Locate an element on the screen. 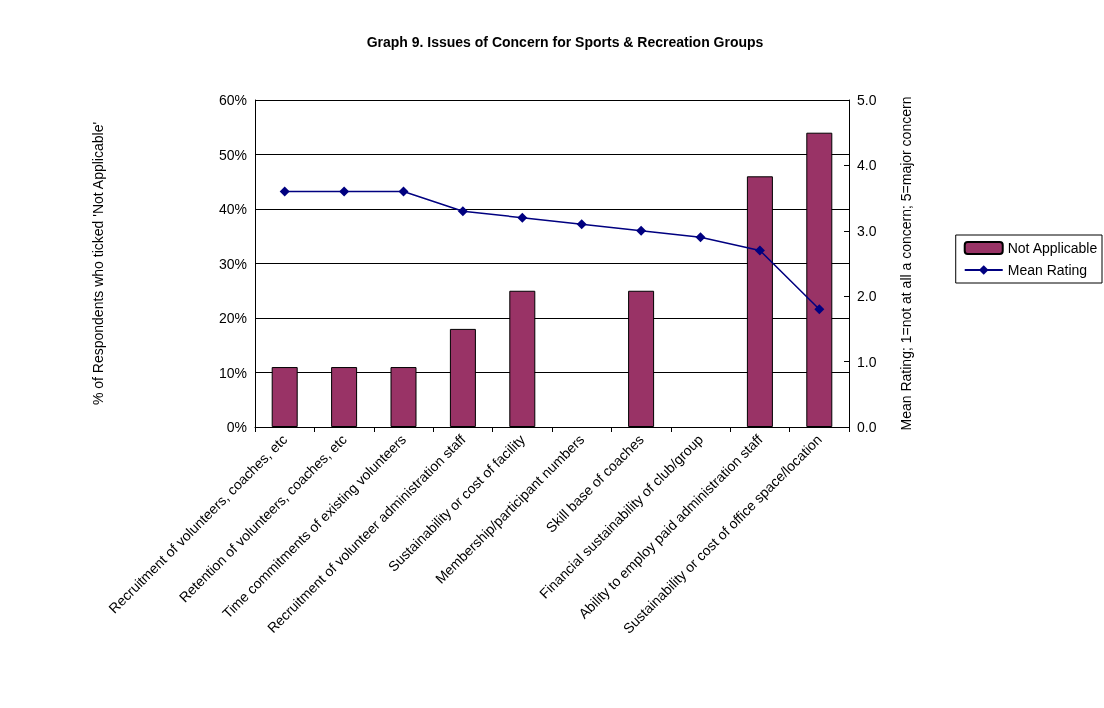  legend-label: Not Applicable is located at coordinates (1052, 248).